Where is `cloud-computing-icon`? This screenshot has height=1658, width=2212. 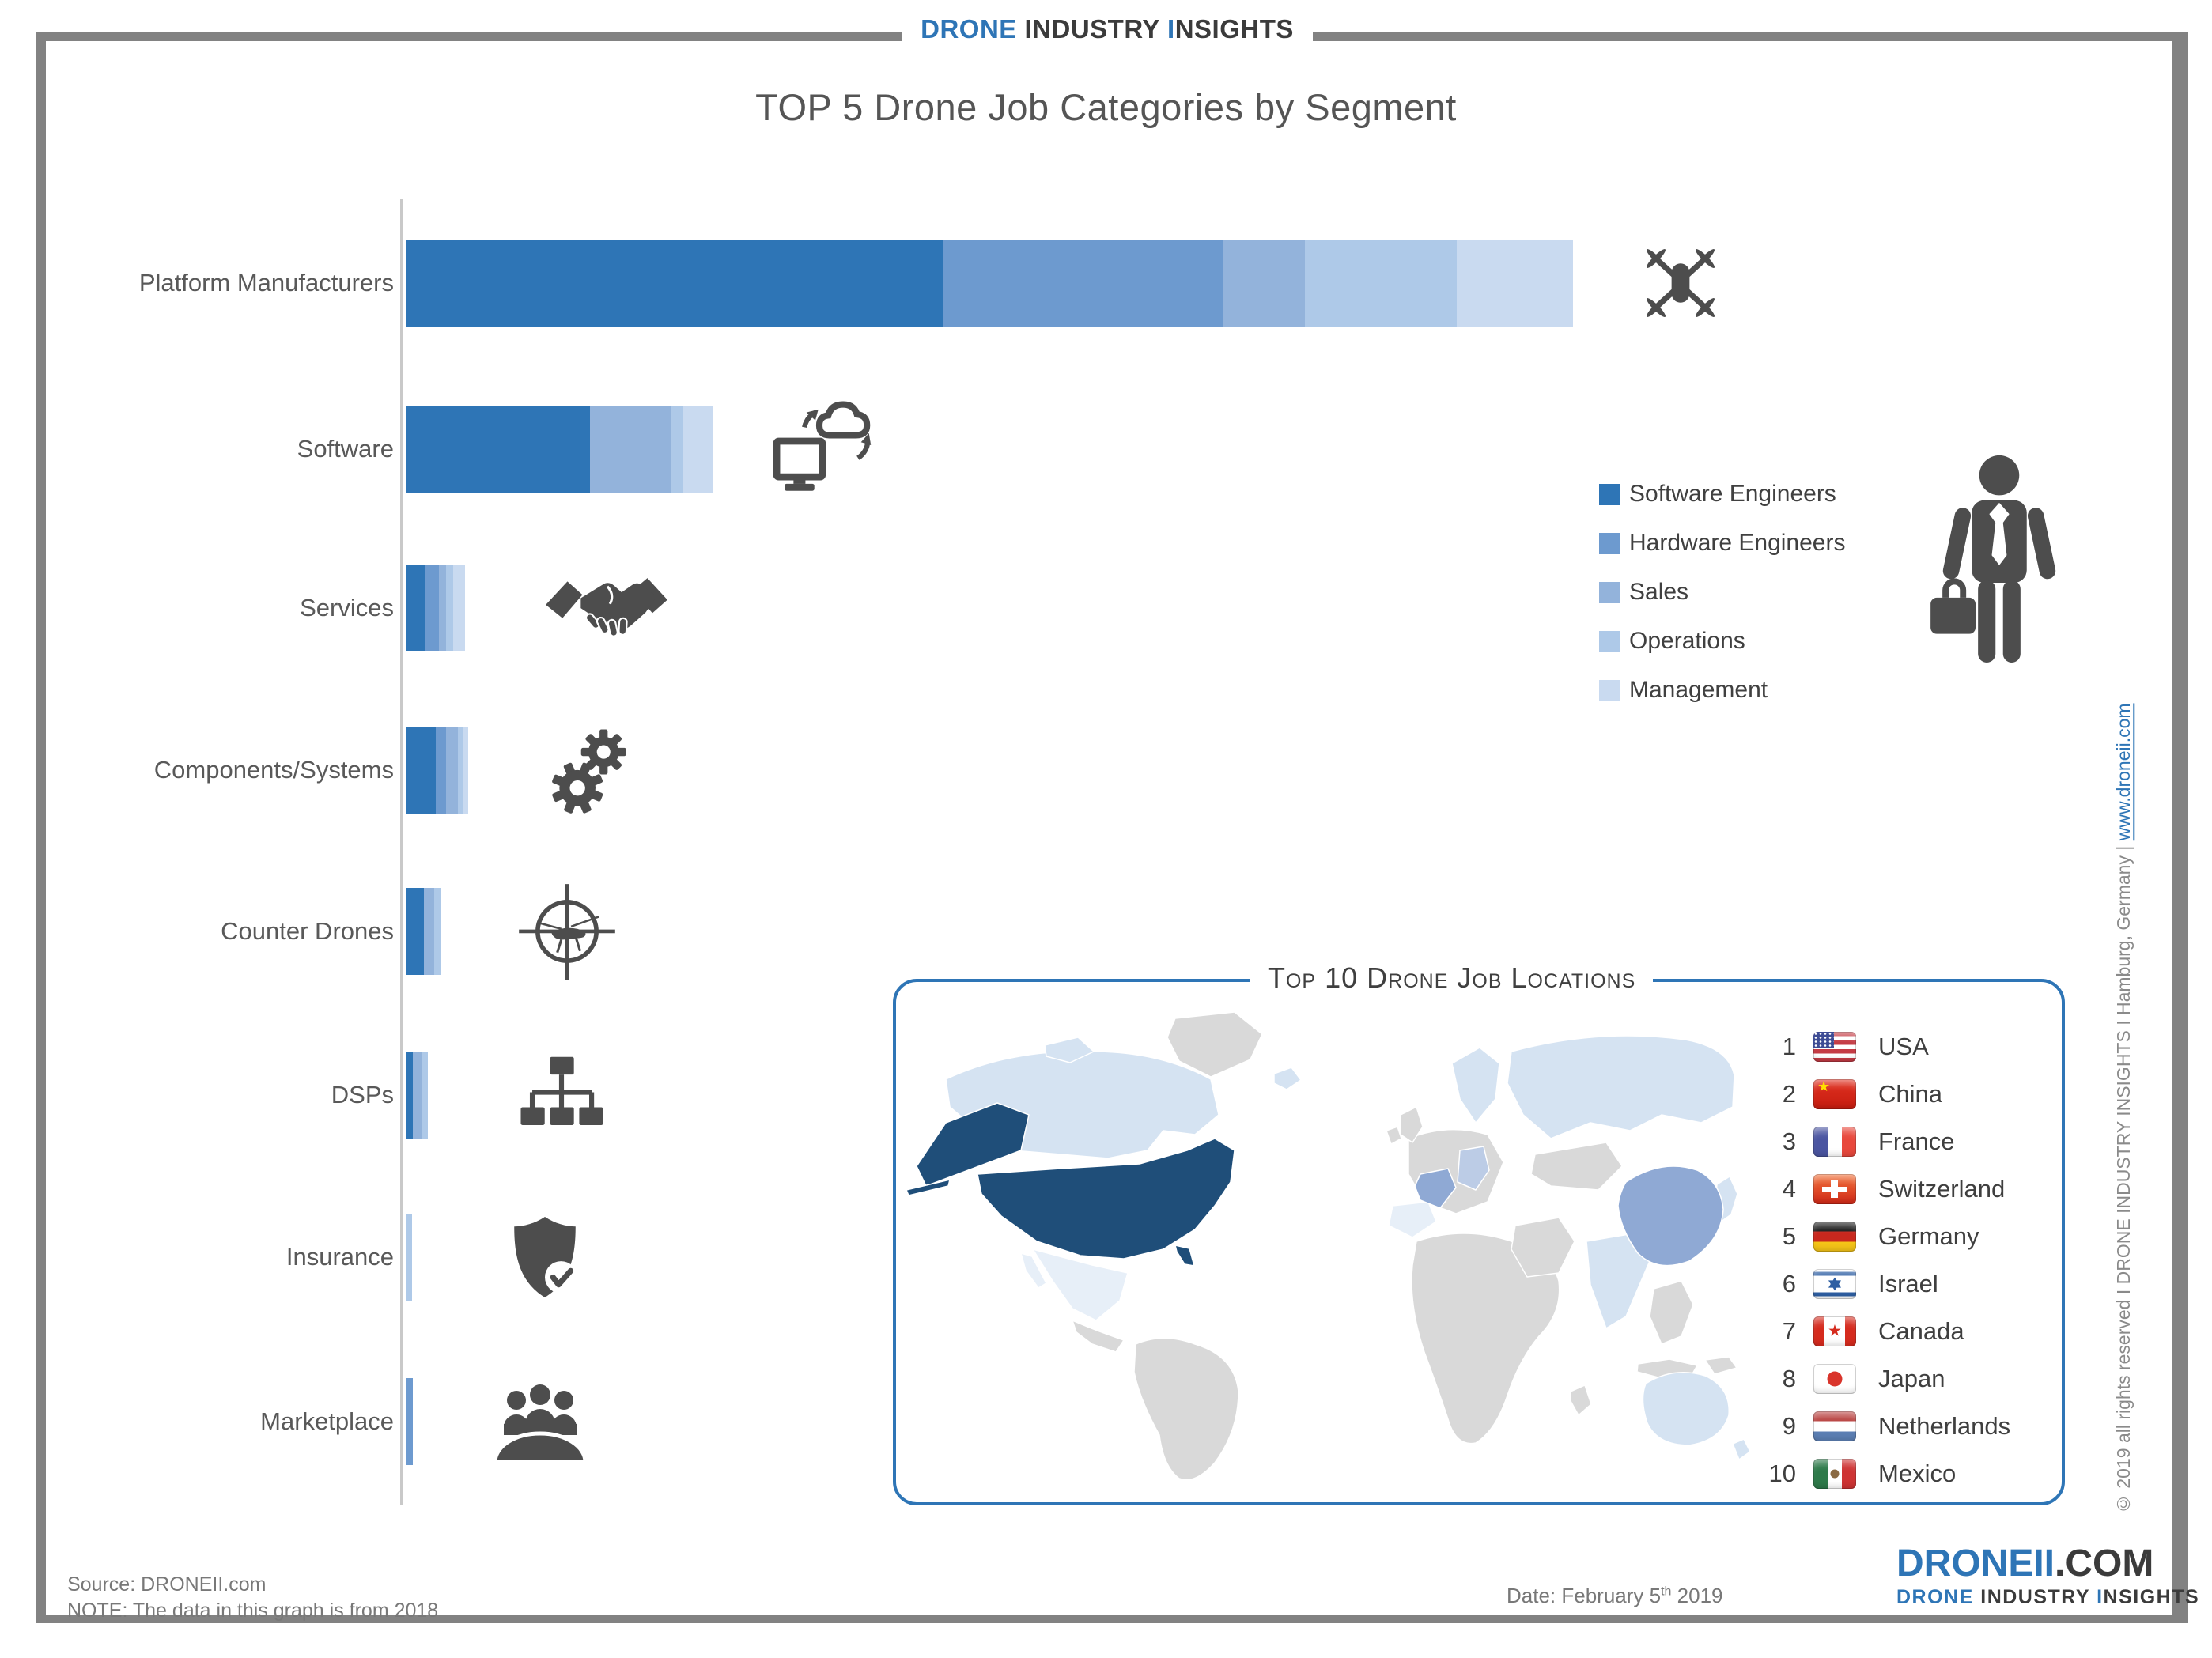
cloud-computing-icon is located at coordinates (824, 449).